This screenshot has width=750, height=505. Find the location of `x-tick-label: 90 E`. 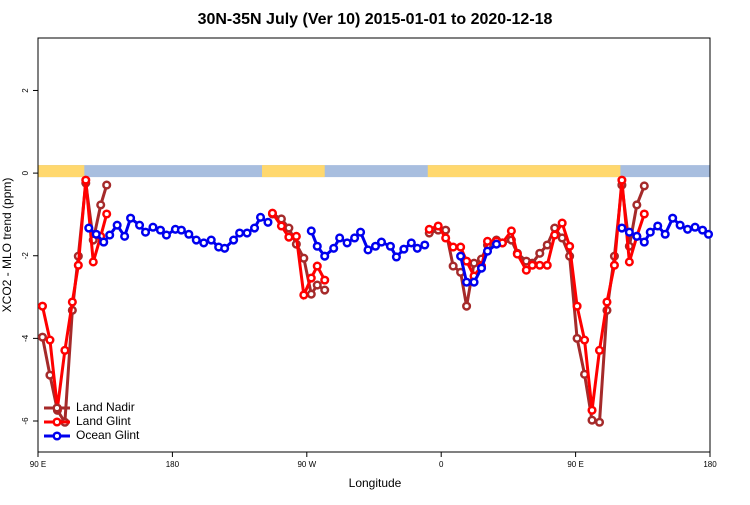

x-tick-label: 90 E is located at coordinates (575, 464).